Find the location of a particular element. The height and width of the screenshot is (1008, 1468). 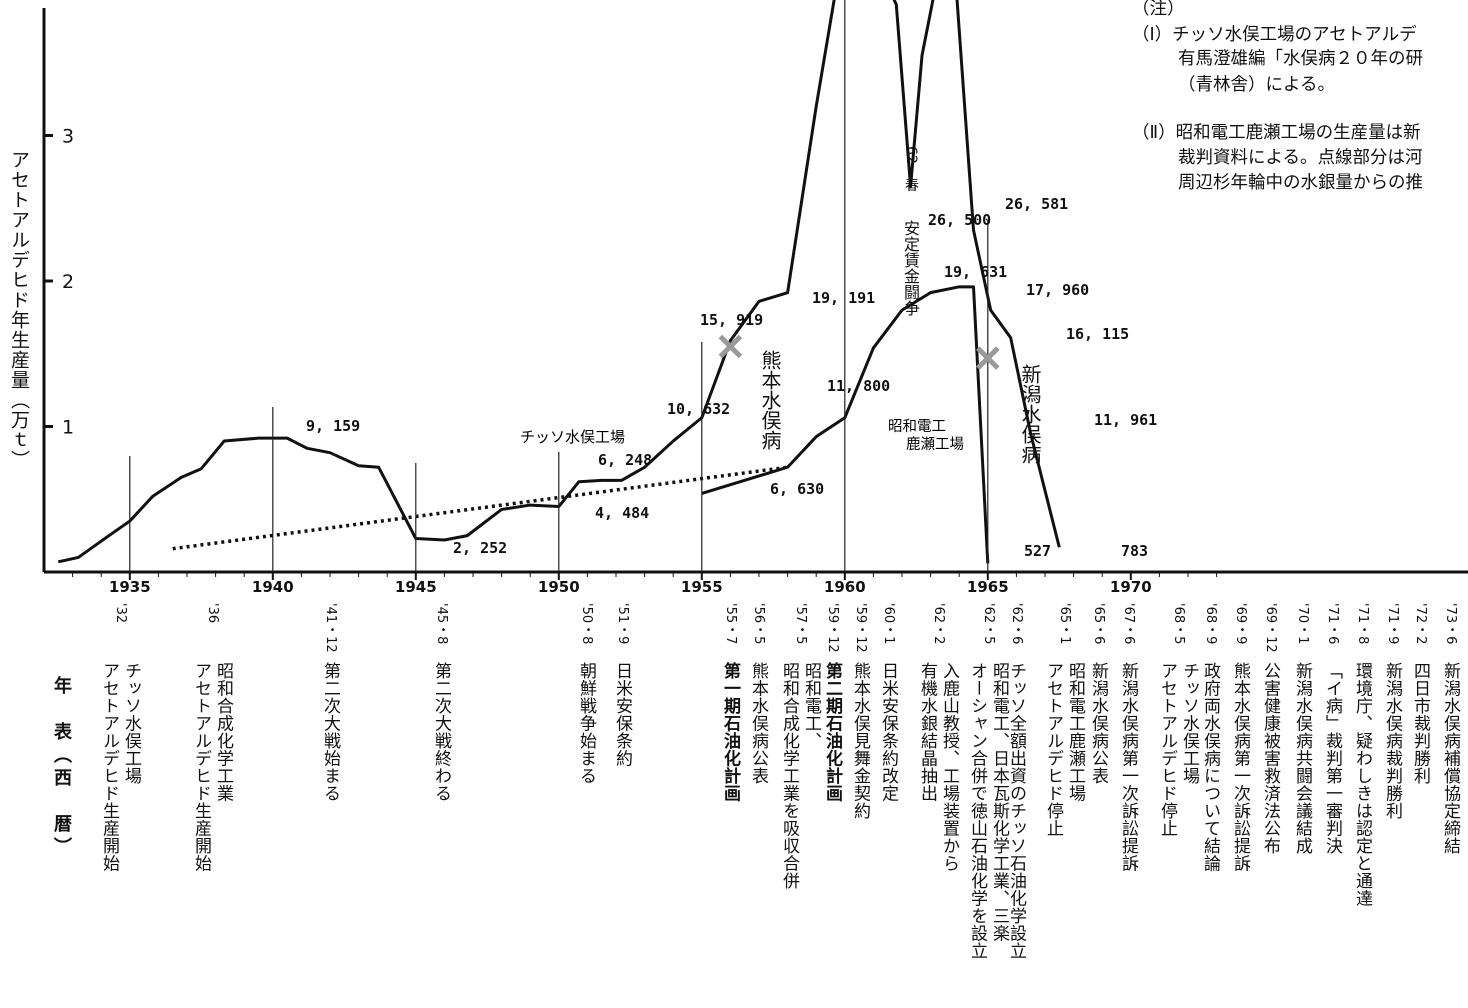

data-label: 11, 961 is located at coordinates (1125, 420).